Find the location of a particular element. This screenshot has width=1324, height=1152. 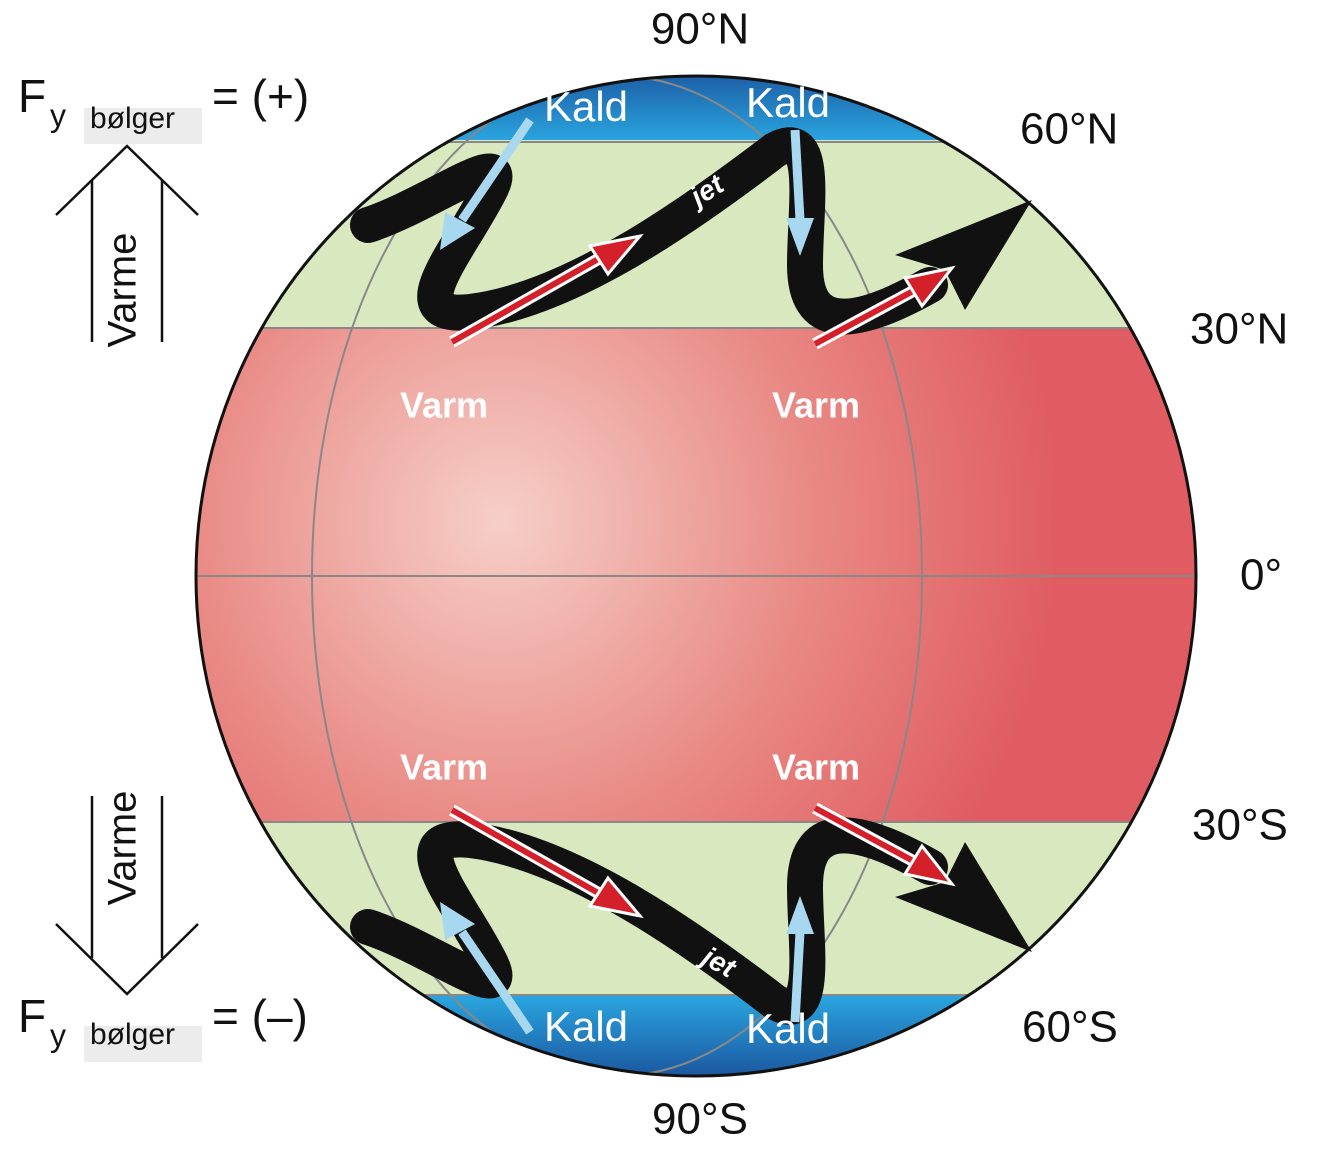

latitude-label: 30°N is located at coordinates (1239, 329).